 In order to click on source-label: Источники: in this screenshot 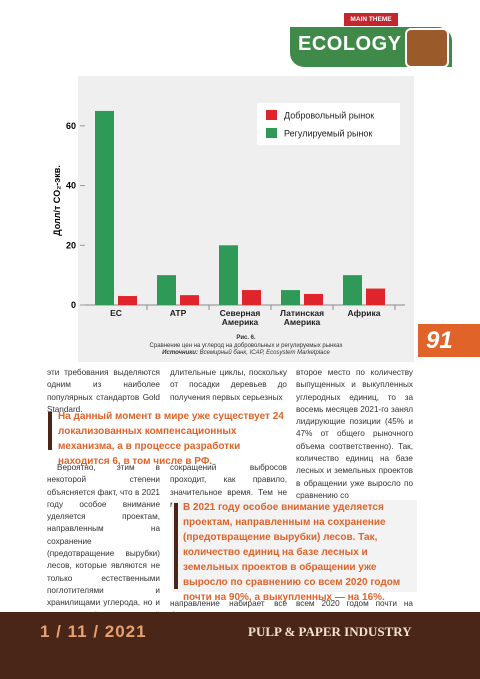, I will do `click(180, 353)`.